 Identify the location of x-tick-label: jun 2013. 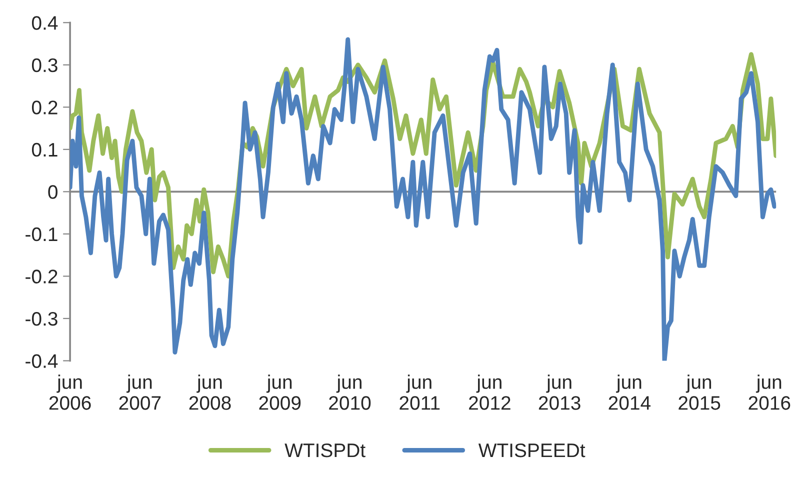
(559, 392).